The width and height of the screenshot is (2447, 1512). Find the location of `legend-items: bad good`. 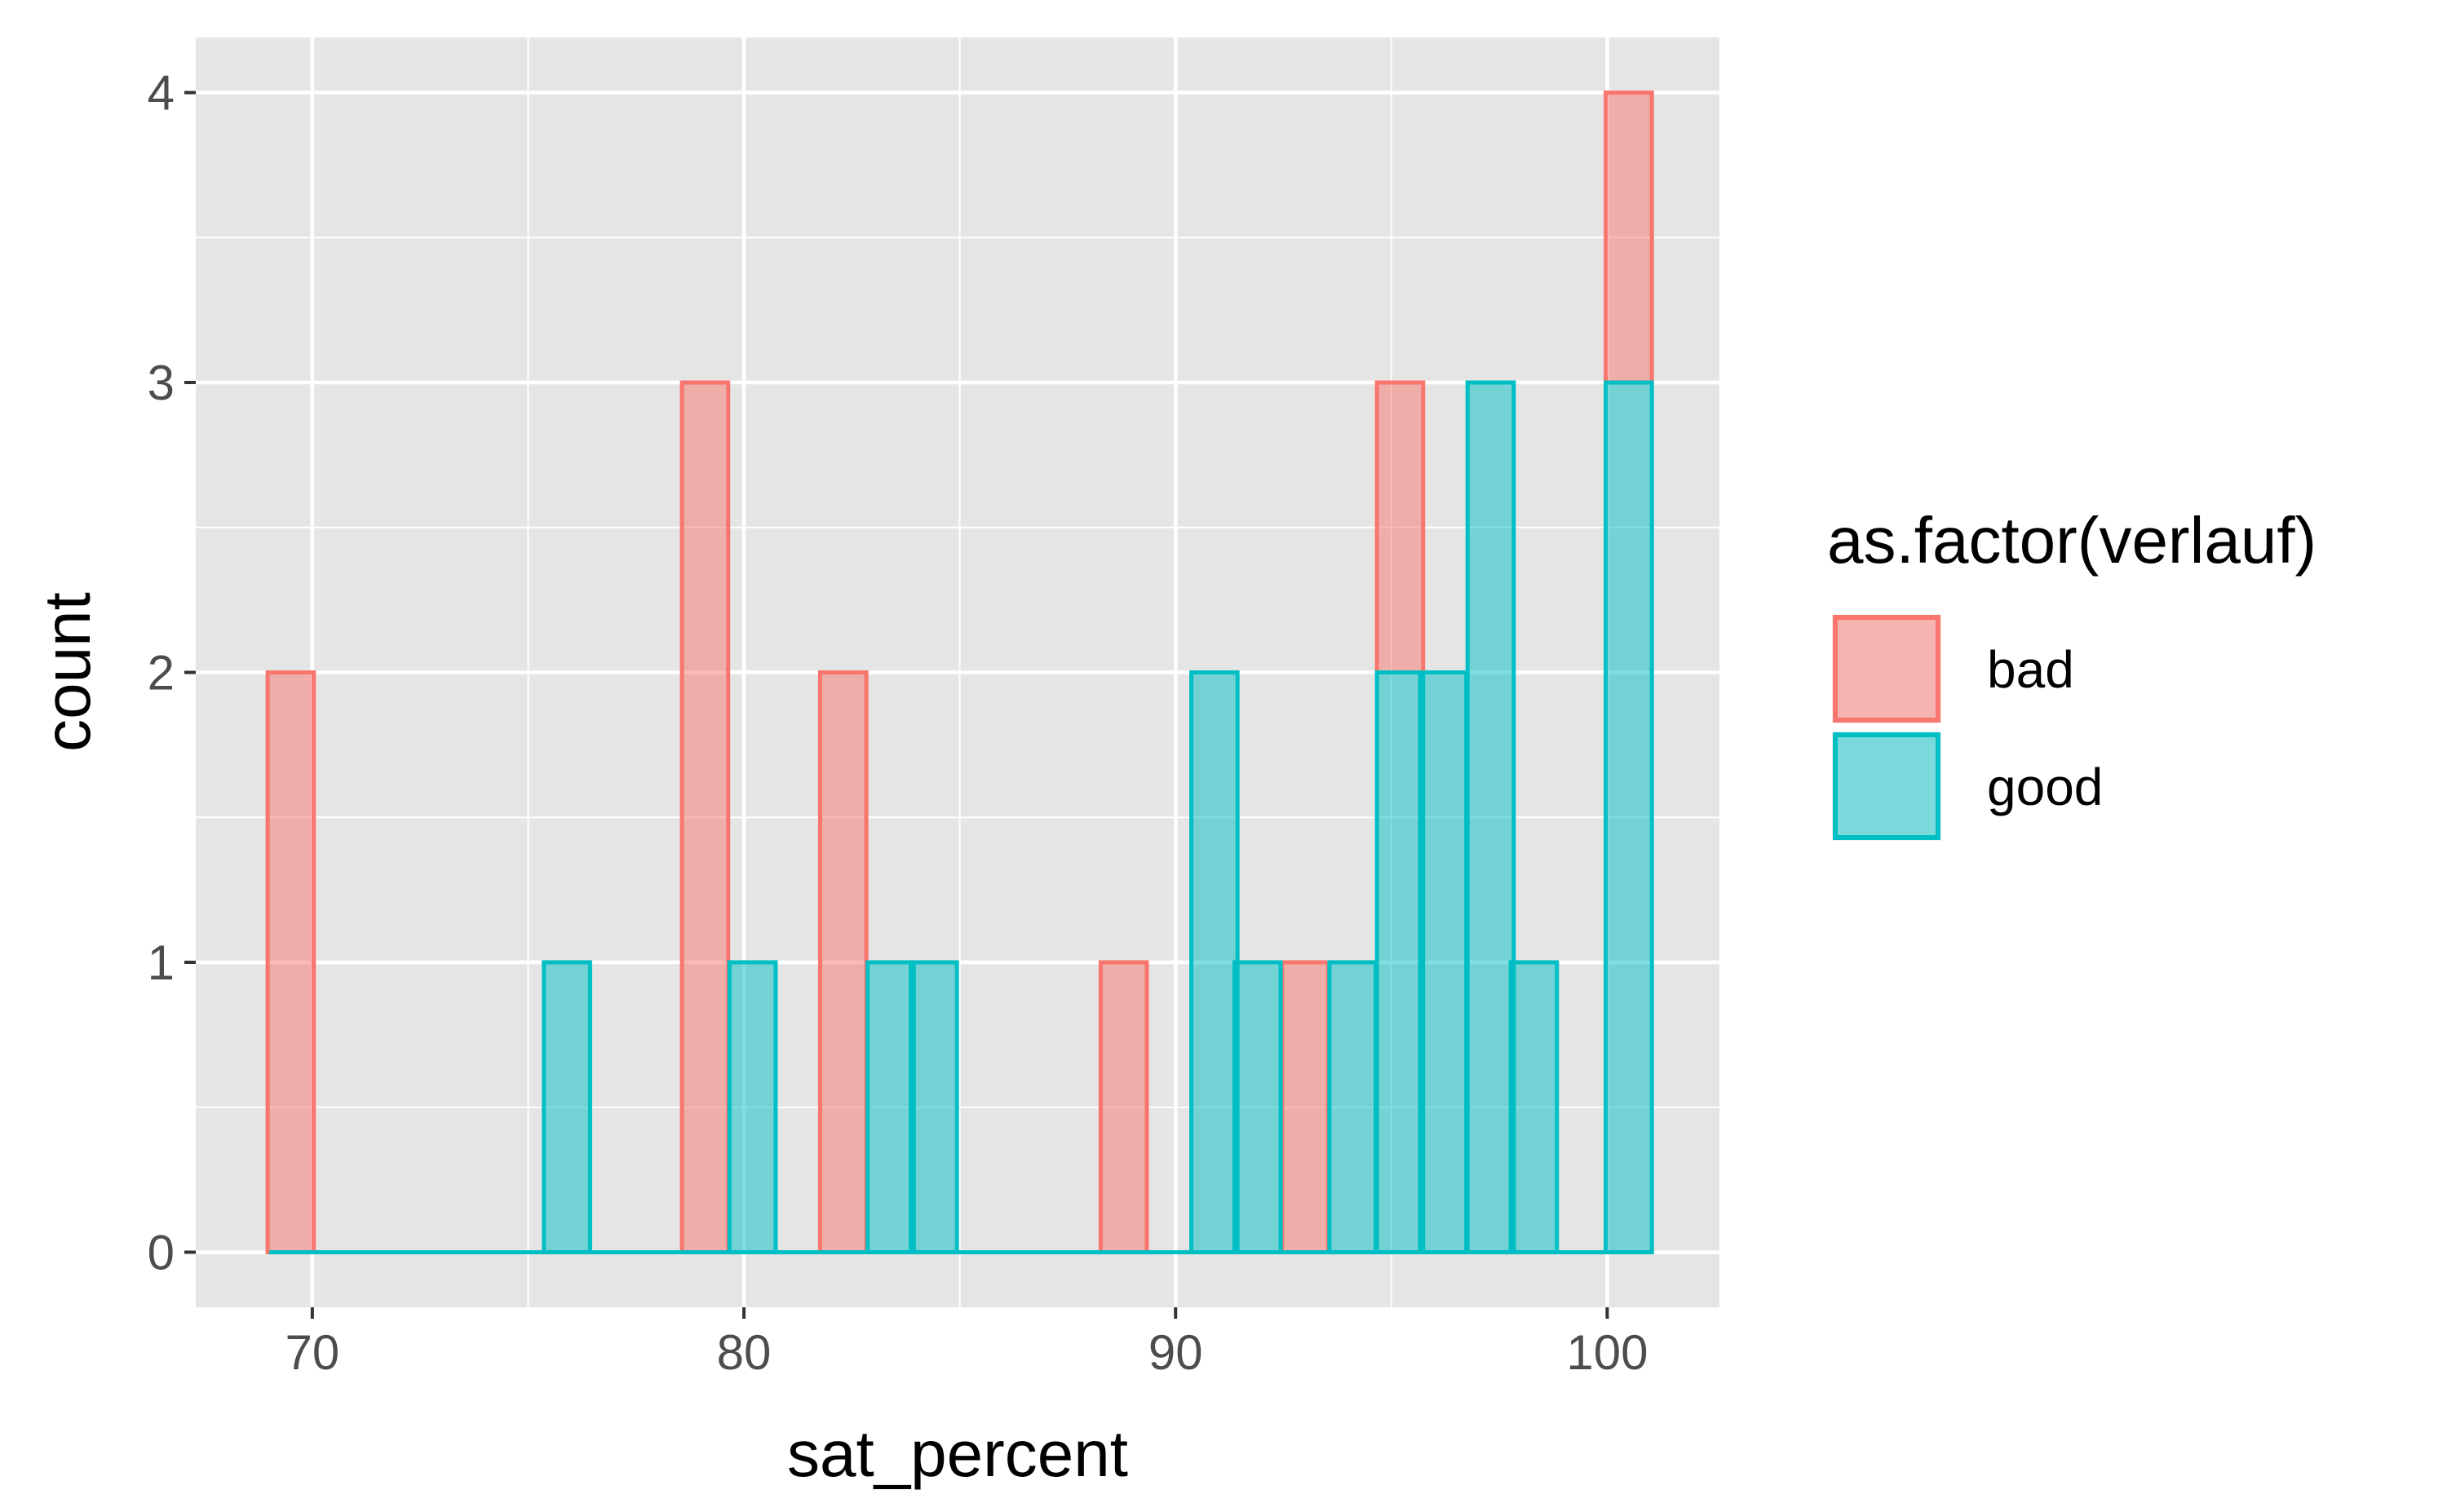

legend-items: bad good is located at coordinates (1967, 727).